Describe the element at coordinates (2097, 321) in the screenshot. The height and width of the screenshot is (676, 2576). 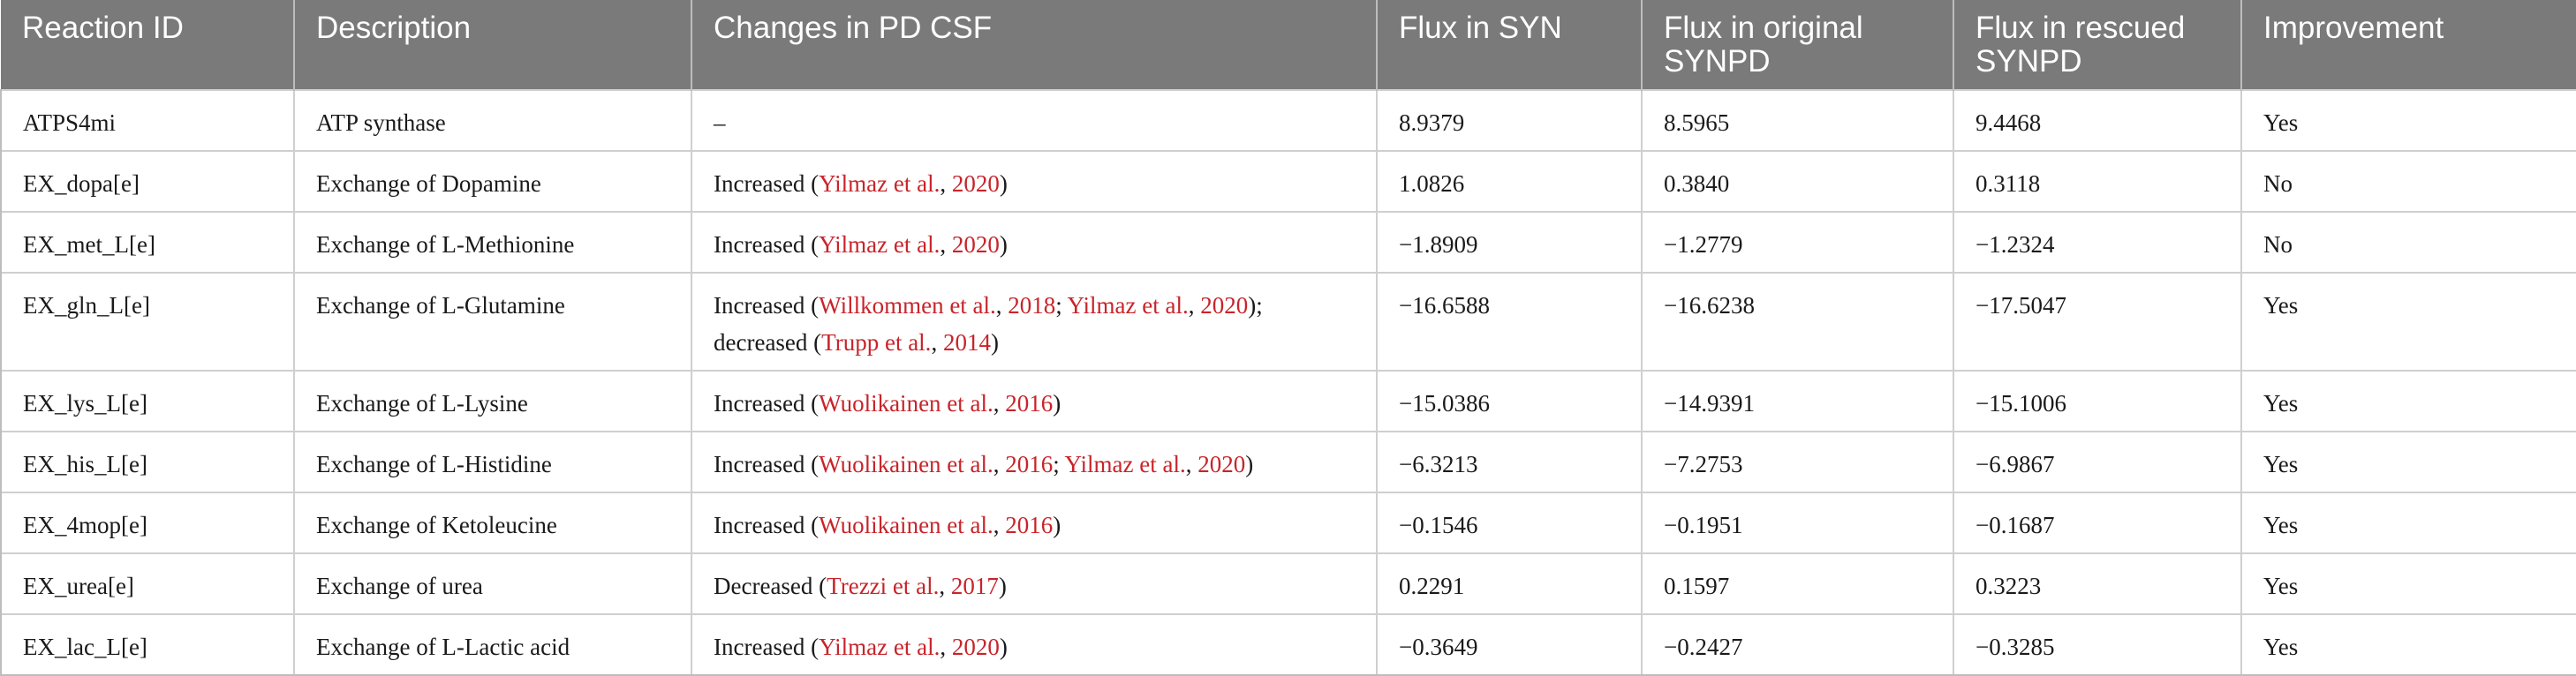
I see `cell-flux-rescued: −17.5047` at that location.